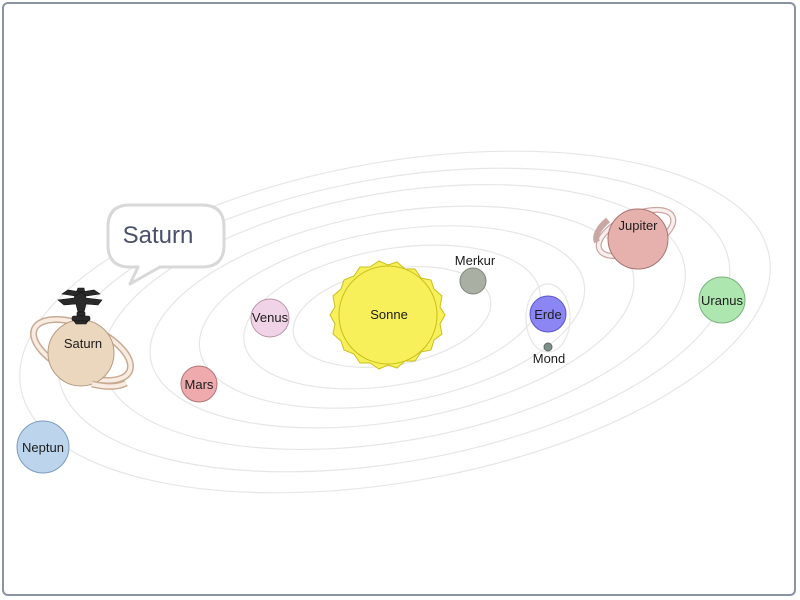 This screenshot has width=800, height=600. I want to click on planet-saturn: Saturn, so click(82, 350).